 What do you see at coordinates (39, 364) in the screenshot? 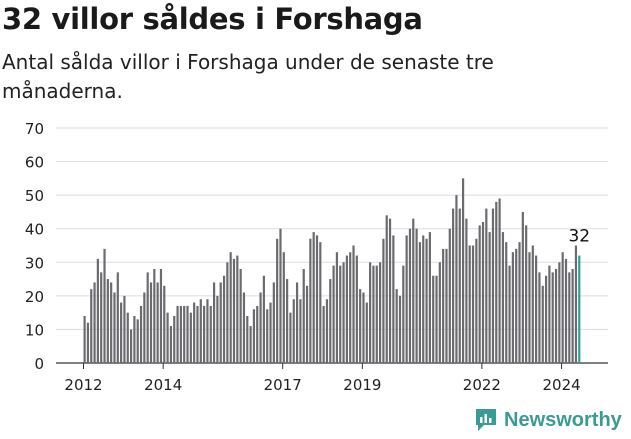
I see `y-tick-label: 0` at bounding box center [39, 364].